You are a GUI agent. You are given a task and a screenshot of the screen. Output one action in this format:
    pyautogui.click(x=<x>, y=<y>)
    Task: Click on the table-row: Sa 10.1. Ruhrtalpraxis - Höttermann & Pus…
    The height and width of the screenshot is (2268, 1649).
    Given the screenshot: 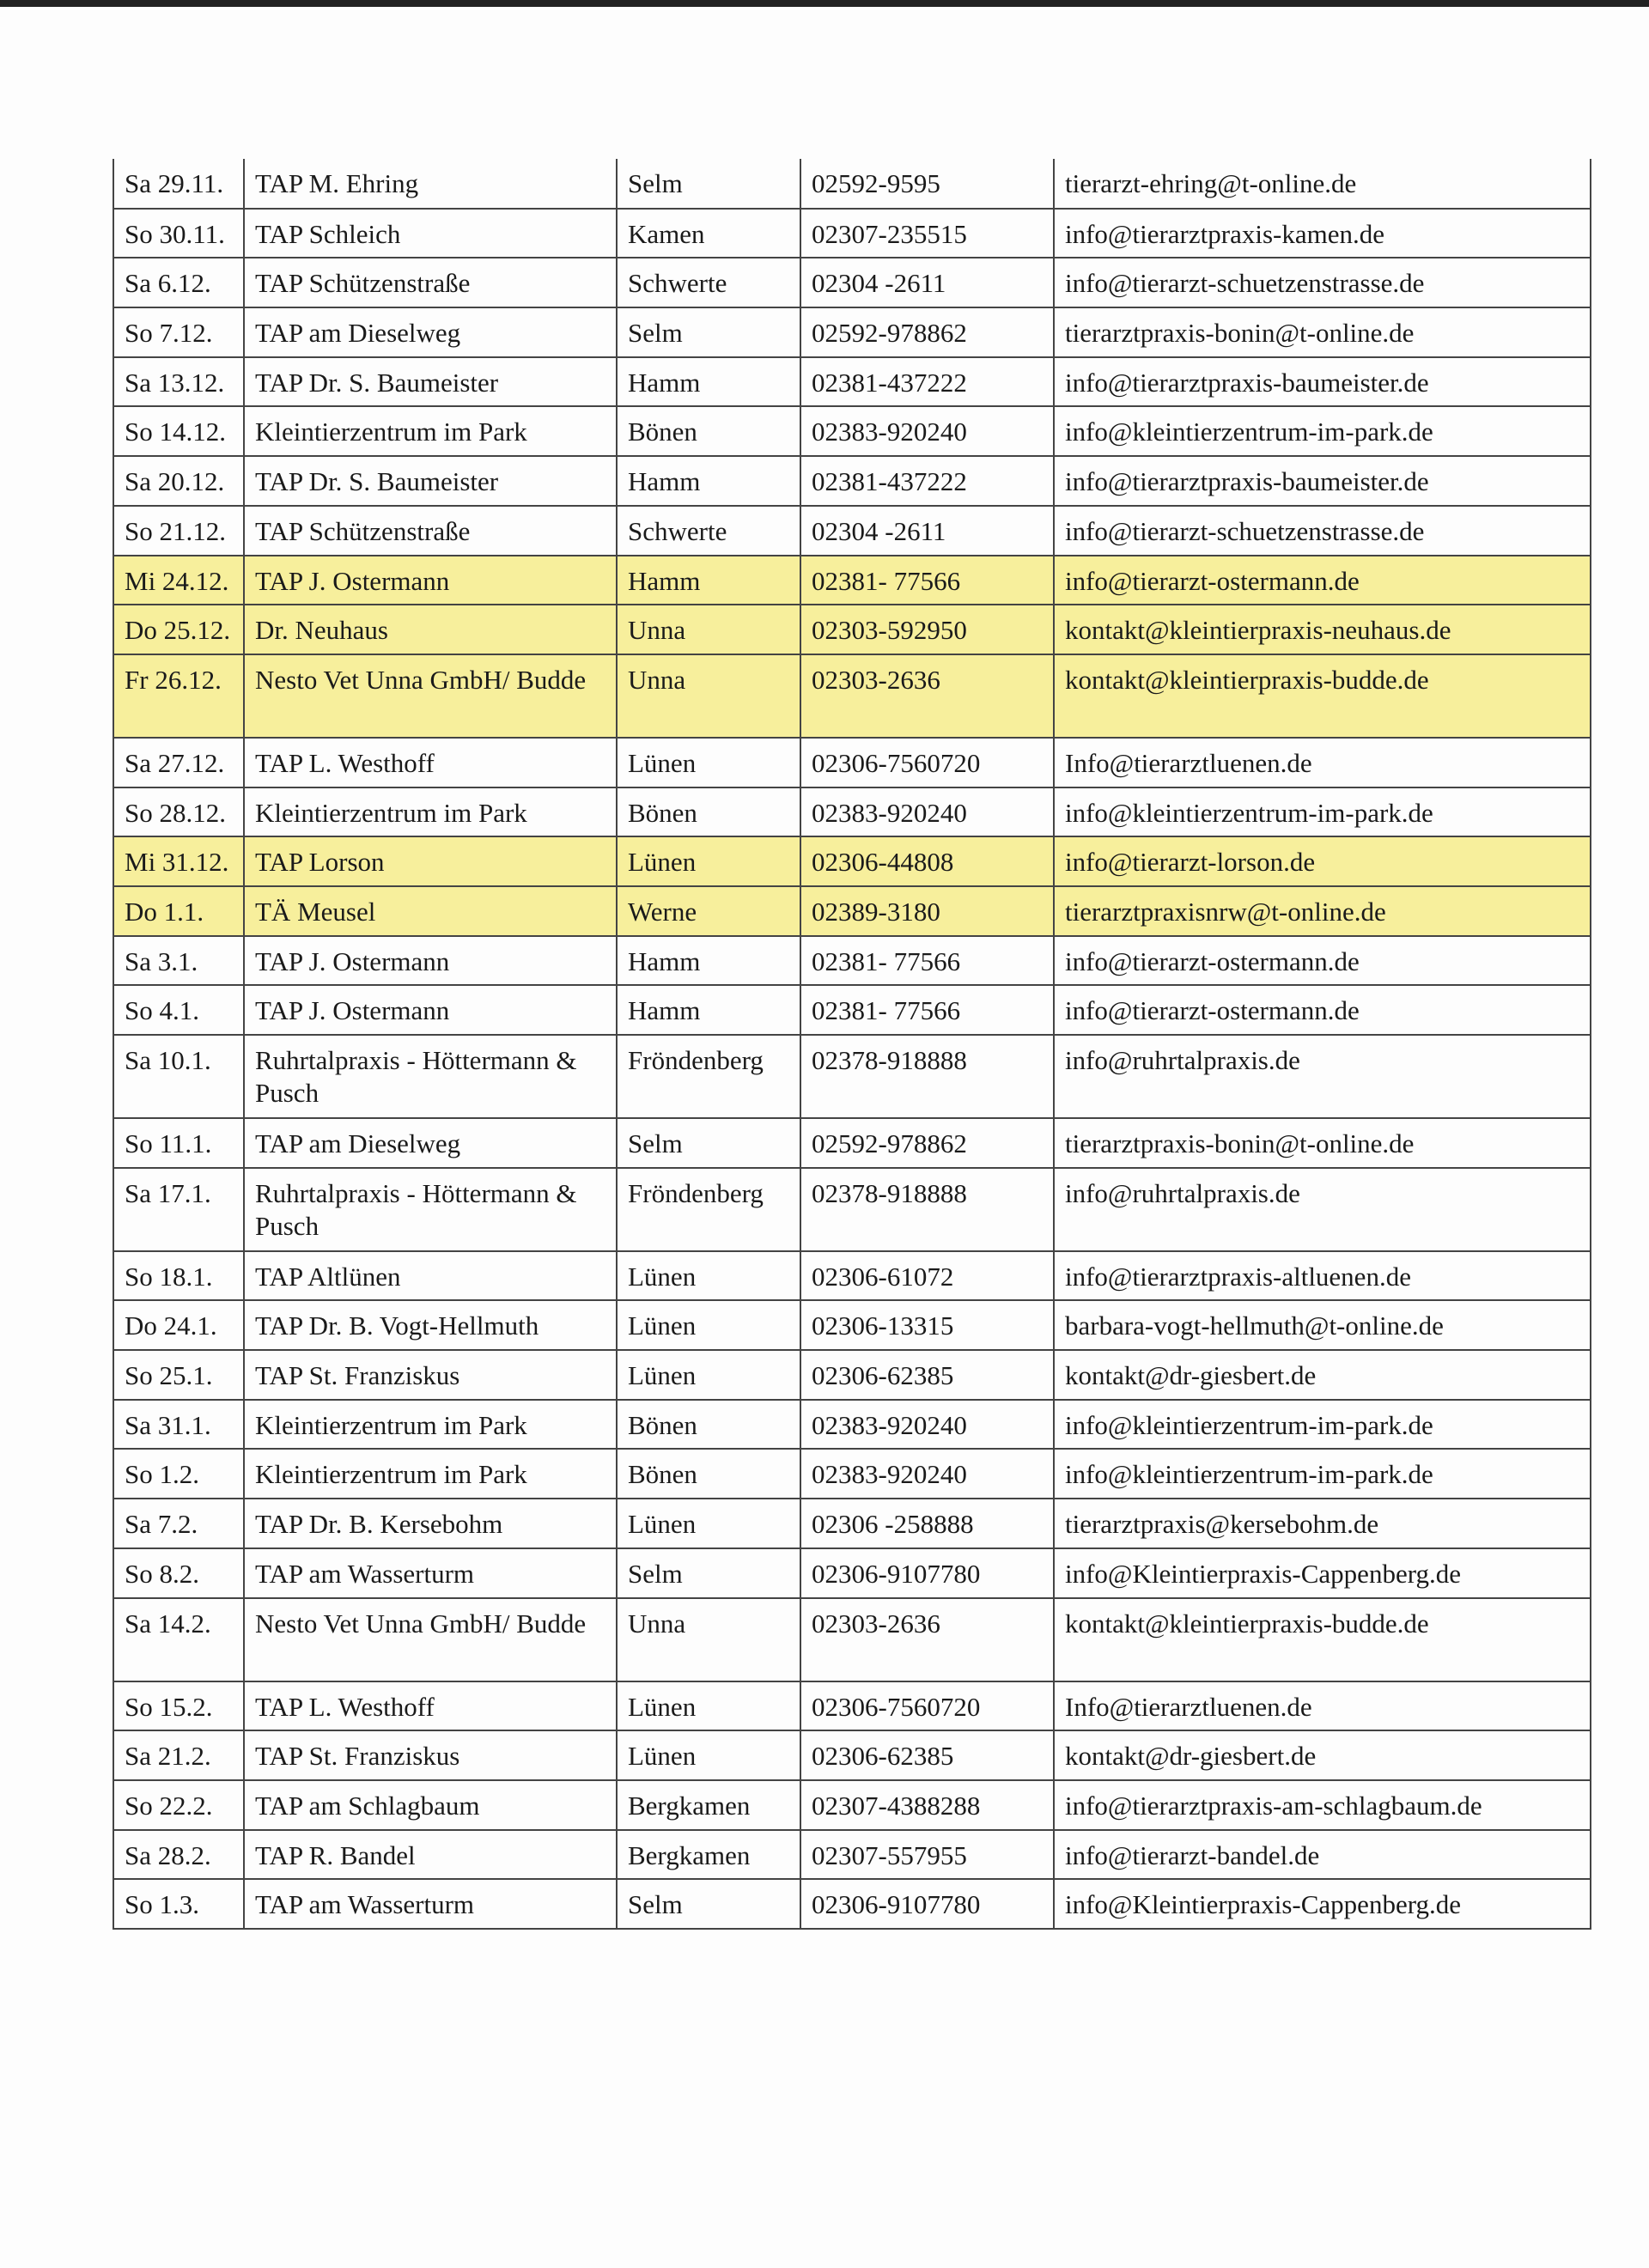 What is the action you would take?
    pyautogui.click(x=852, y=1077)
    